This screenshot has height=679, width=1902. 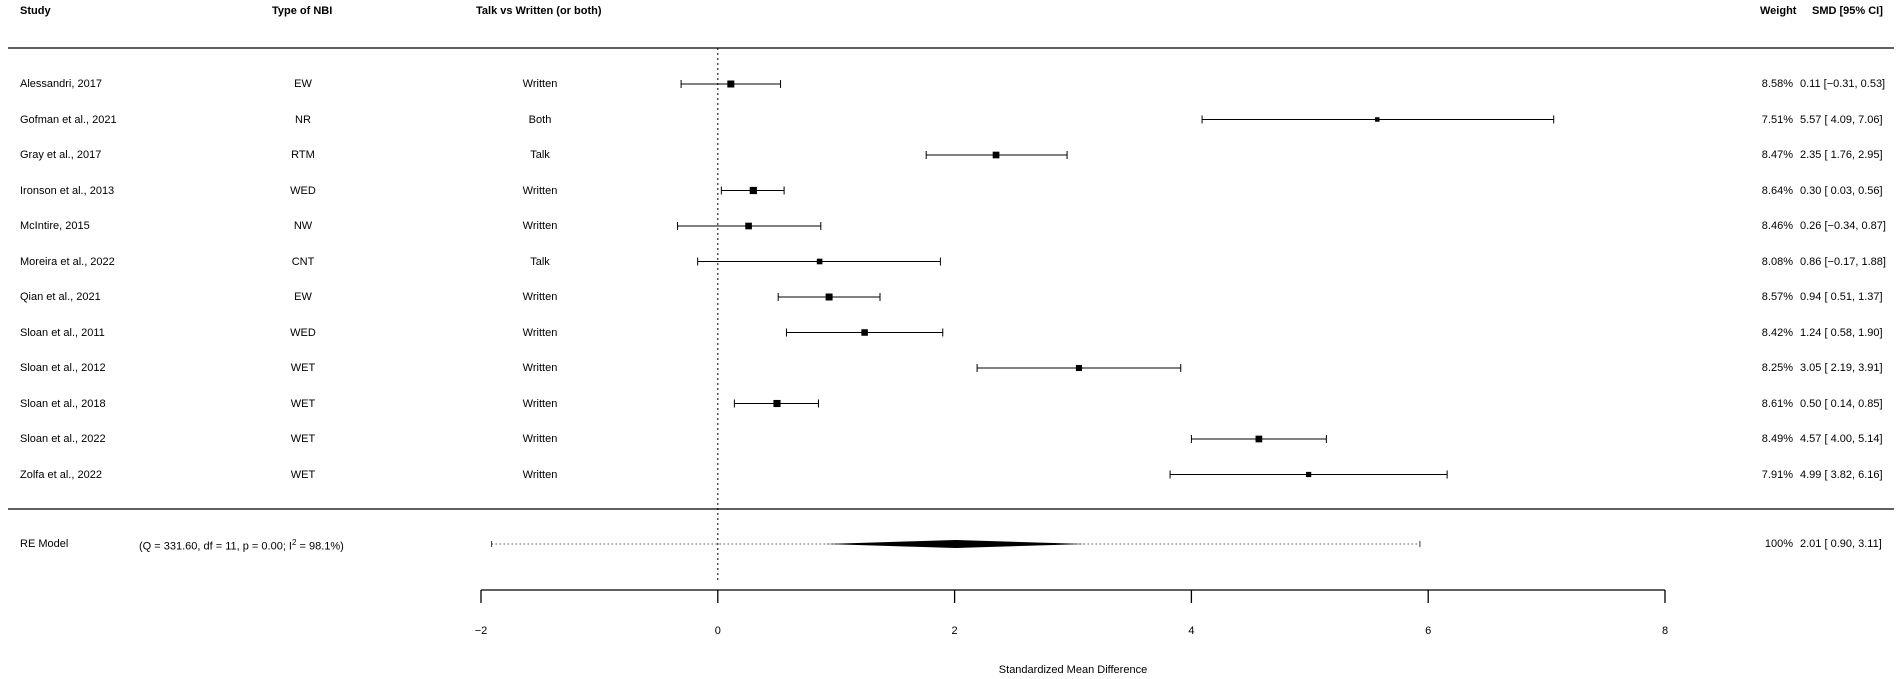 I want to click on header-type-of-nbi: Type of NBI, so click(x=302, y=11).